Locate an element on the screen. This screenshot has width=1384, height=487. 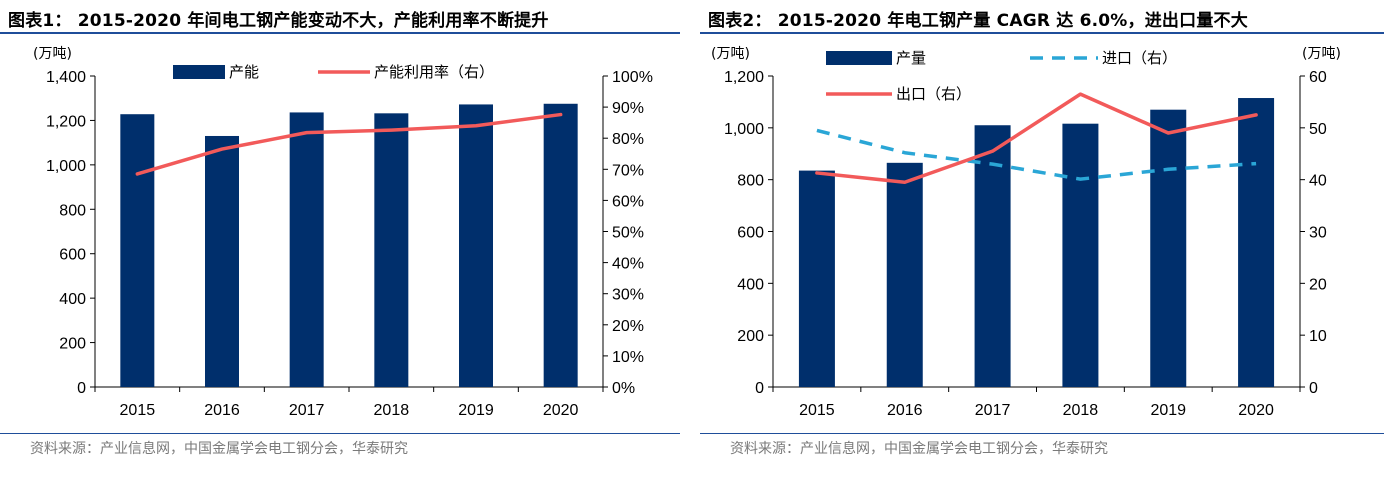
chart1-title: 图表1： 2015-2020 年间电工钢产能变动不大，产能利用率不断提升 is located at coordinates (278, 21).